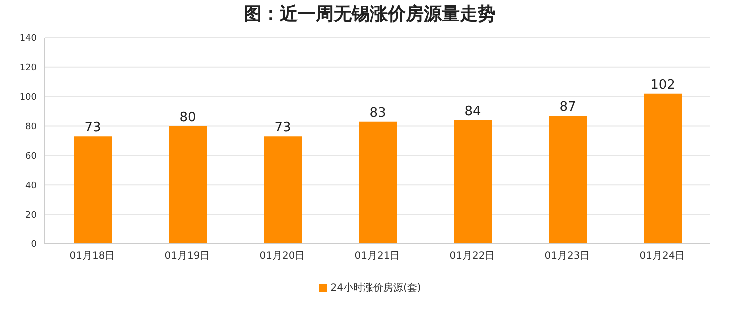 This screenshot has height=312, width=740. I want to click on x-tick-label: 01月22日, so click(473, 256).